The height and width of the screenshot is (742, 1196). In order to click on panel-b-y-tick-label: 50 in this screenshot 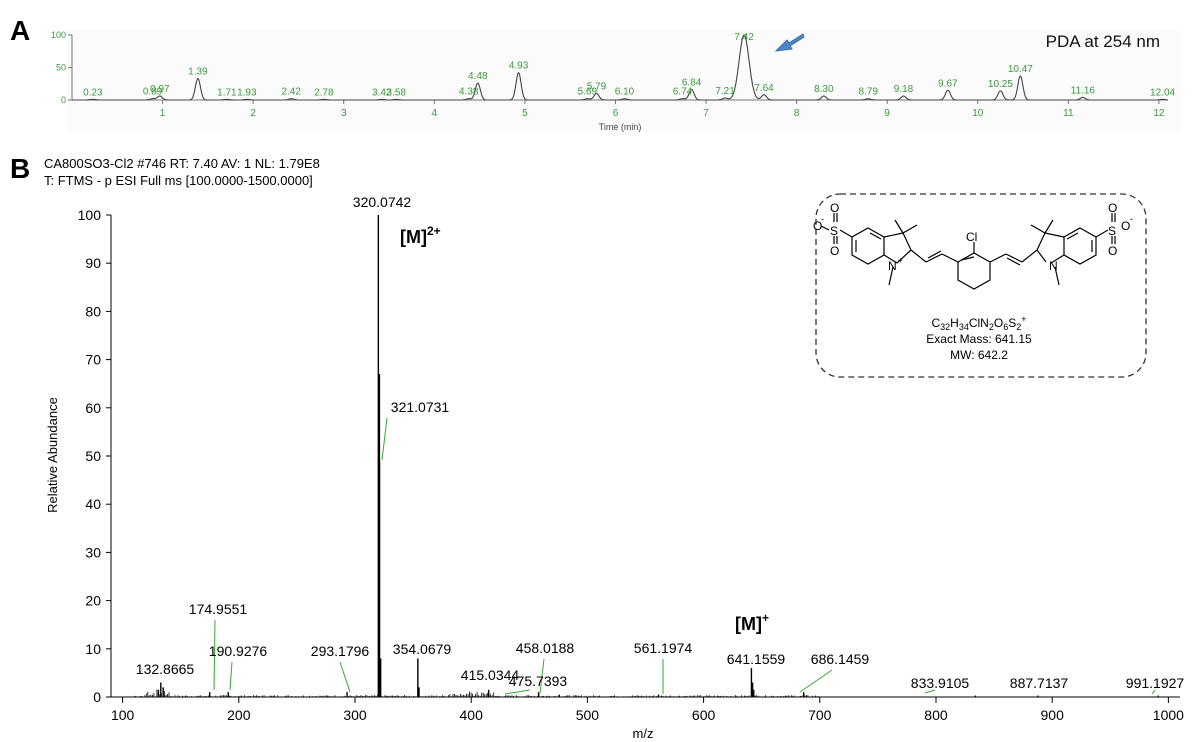, I will do `click(93, 456)`.